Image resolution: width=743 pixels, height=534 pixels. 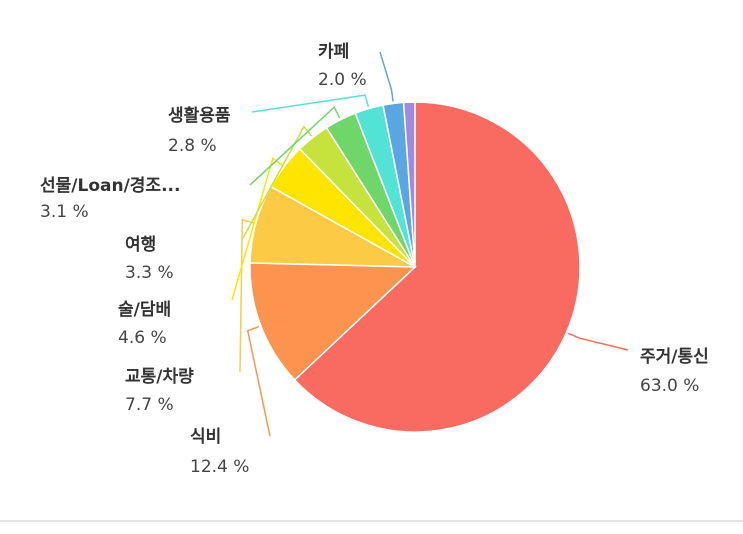 What do you see at coordinates (64, 212) in the screenshot?
I see `value-label: 3.1 %` at bounding box center [64, 212].